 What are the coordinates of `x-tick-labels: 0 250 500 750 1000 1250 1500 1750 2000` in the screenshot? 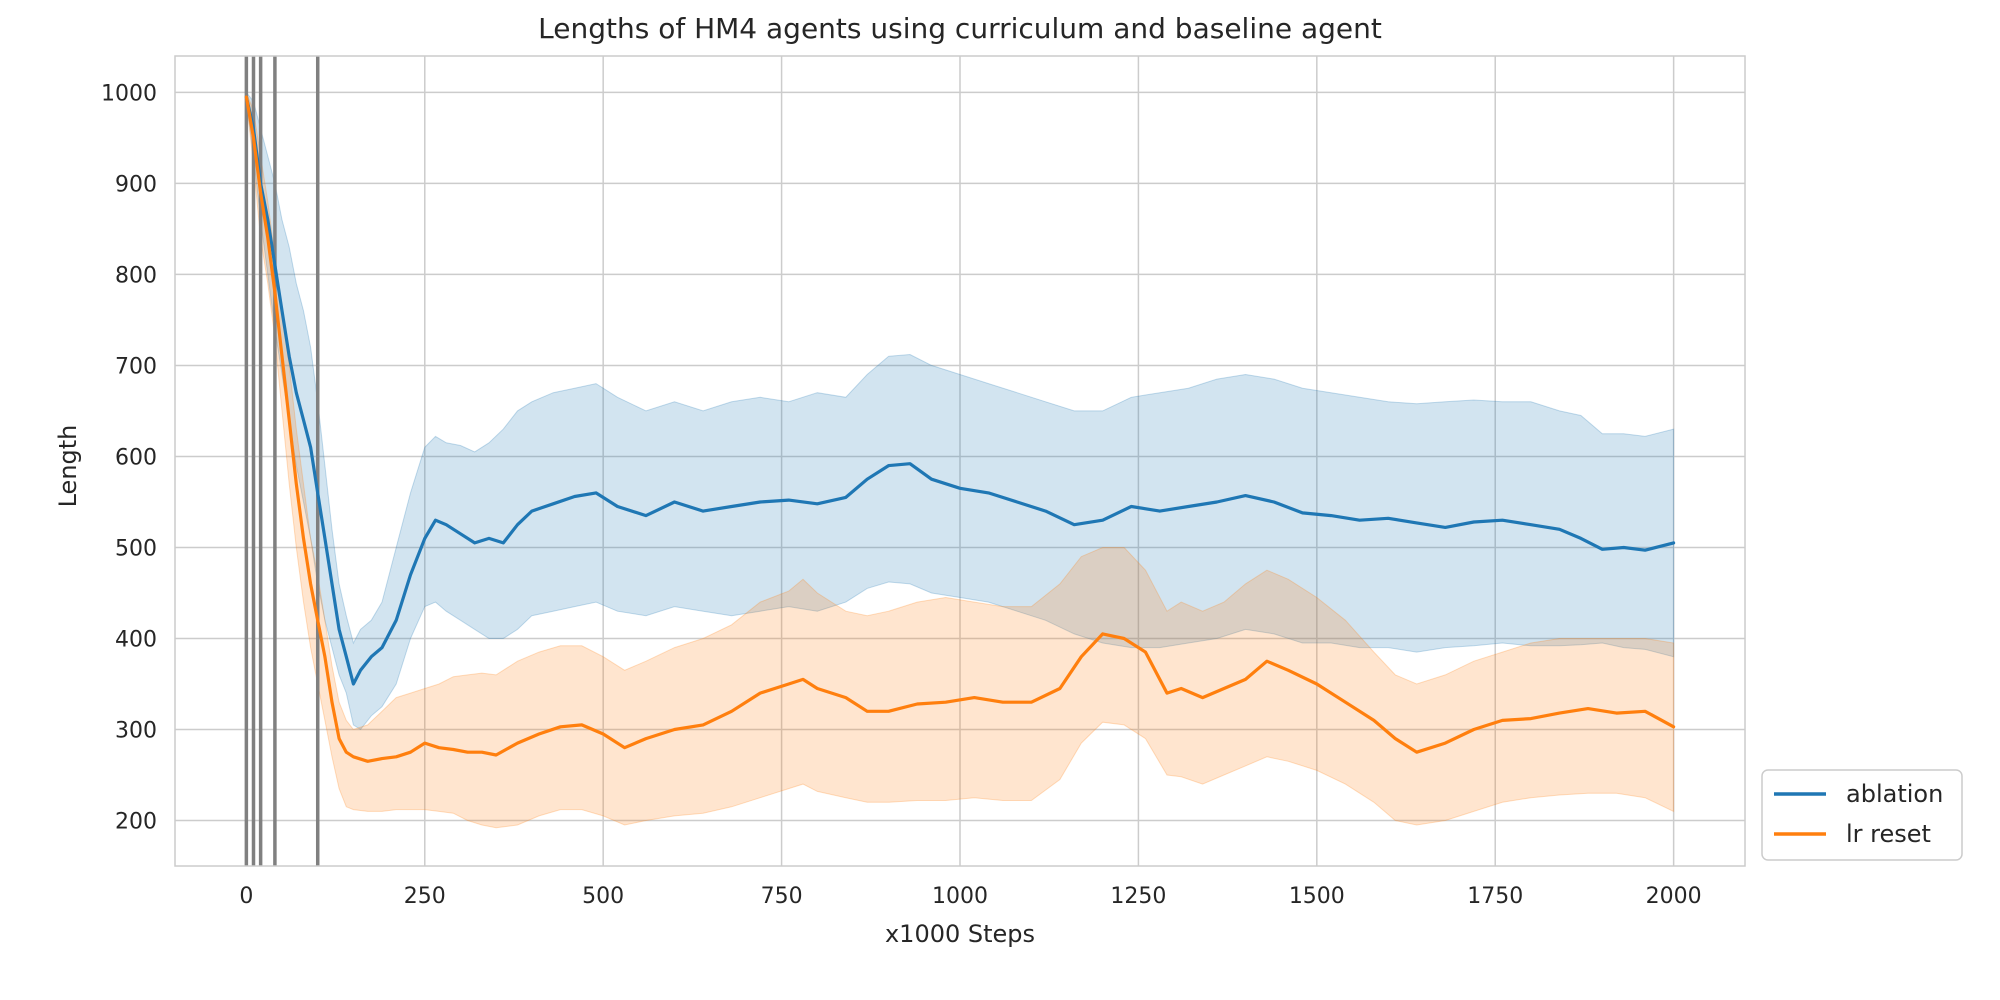 It's located at (970, 896).